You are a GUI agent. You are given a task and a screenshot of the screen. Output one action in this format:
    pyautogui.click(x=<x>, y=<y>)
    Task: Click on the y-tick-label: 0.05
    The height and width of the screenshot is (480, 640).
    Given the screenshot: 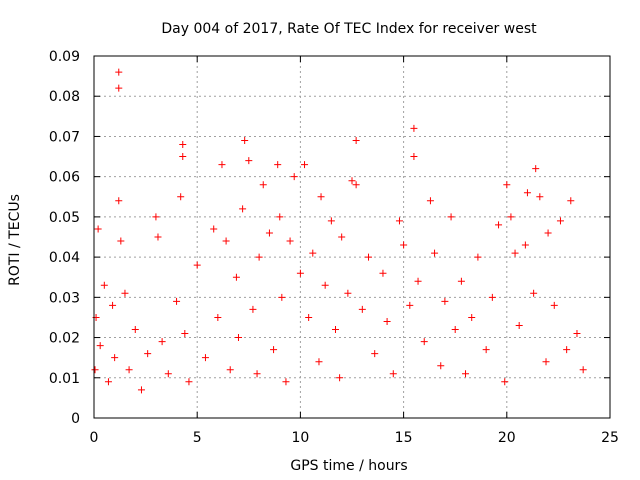 What is the action you would take?
    pyautogui.click(x=64, y=218)
    